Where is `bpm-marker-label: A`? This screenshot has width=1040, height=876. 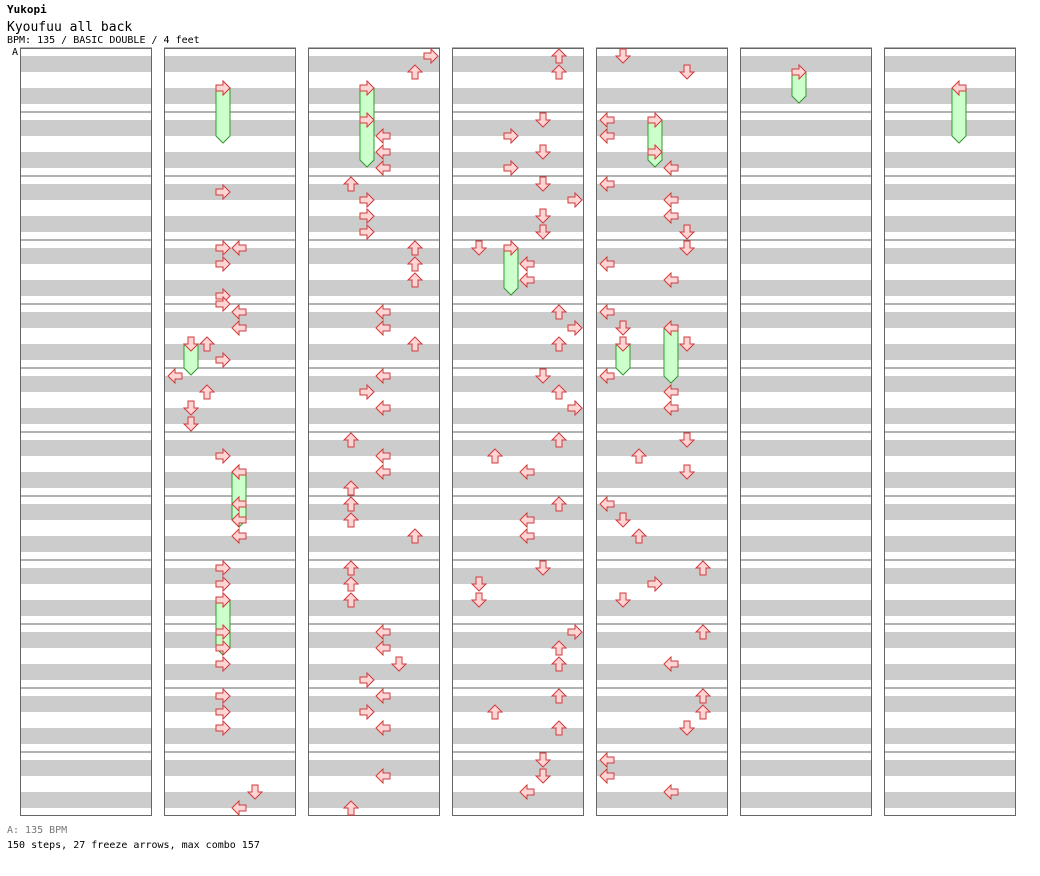
bpm-marker-label: A is located at coordinates (15, 52).